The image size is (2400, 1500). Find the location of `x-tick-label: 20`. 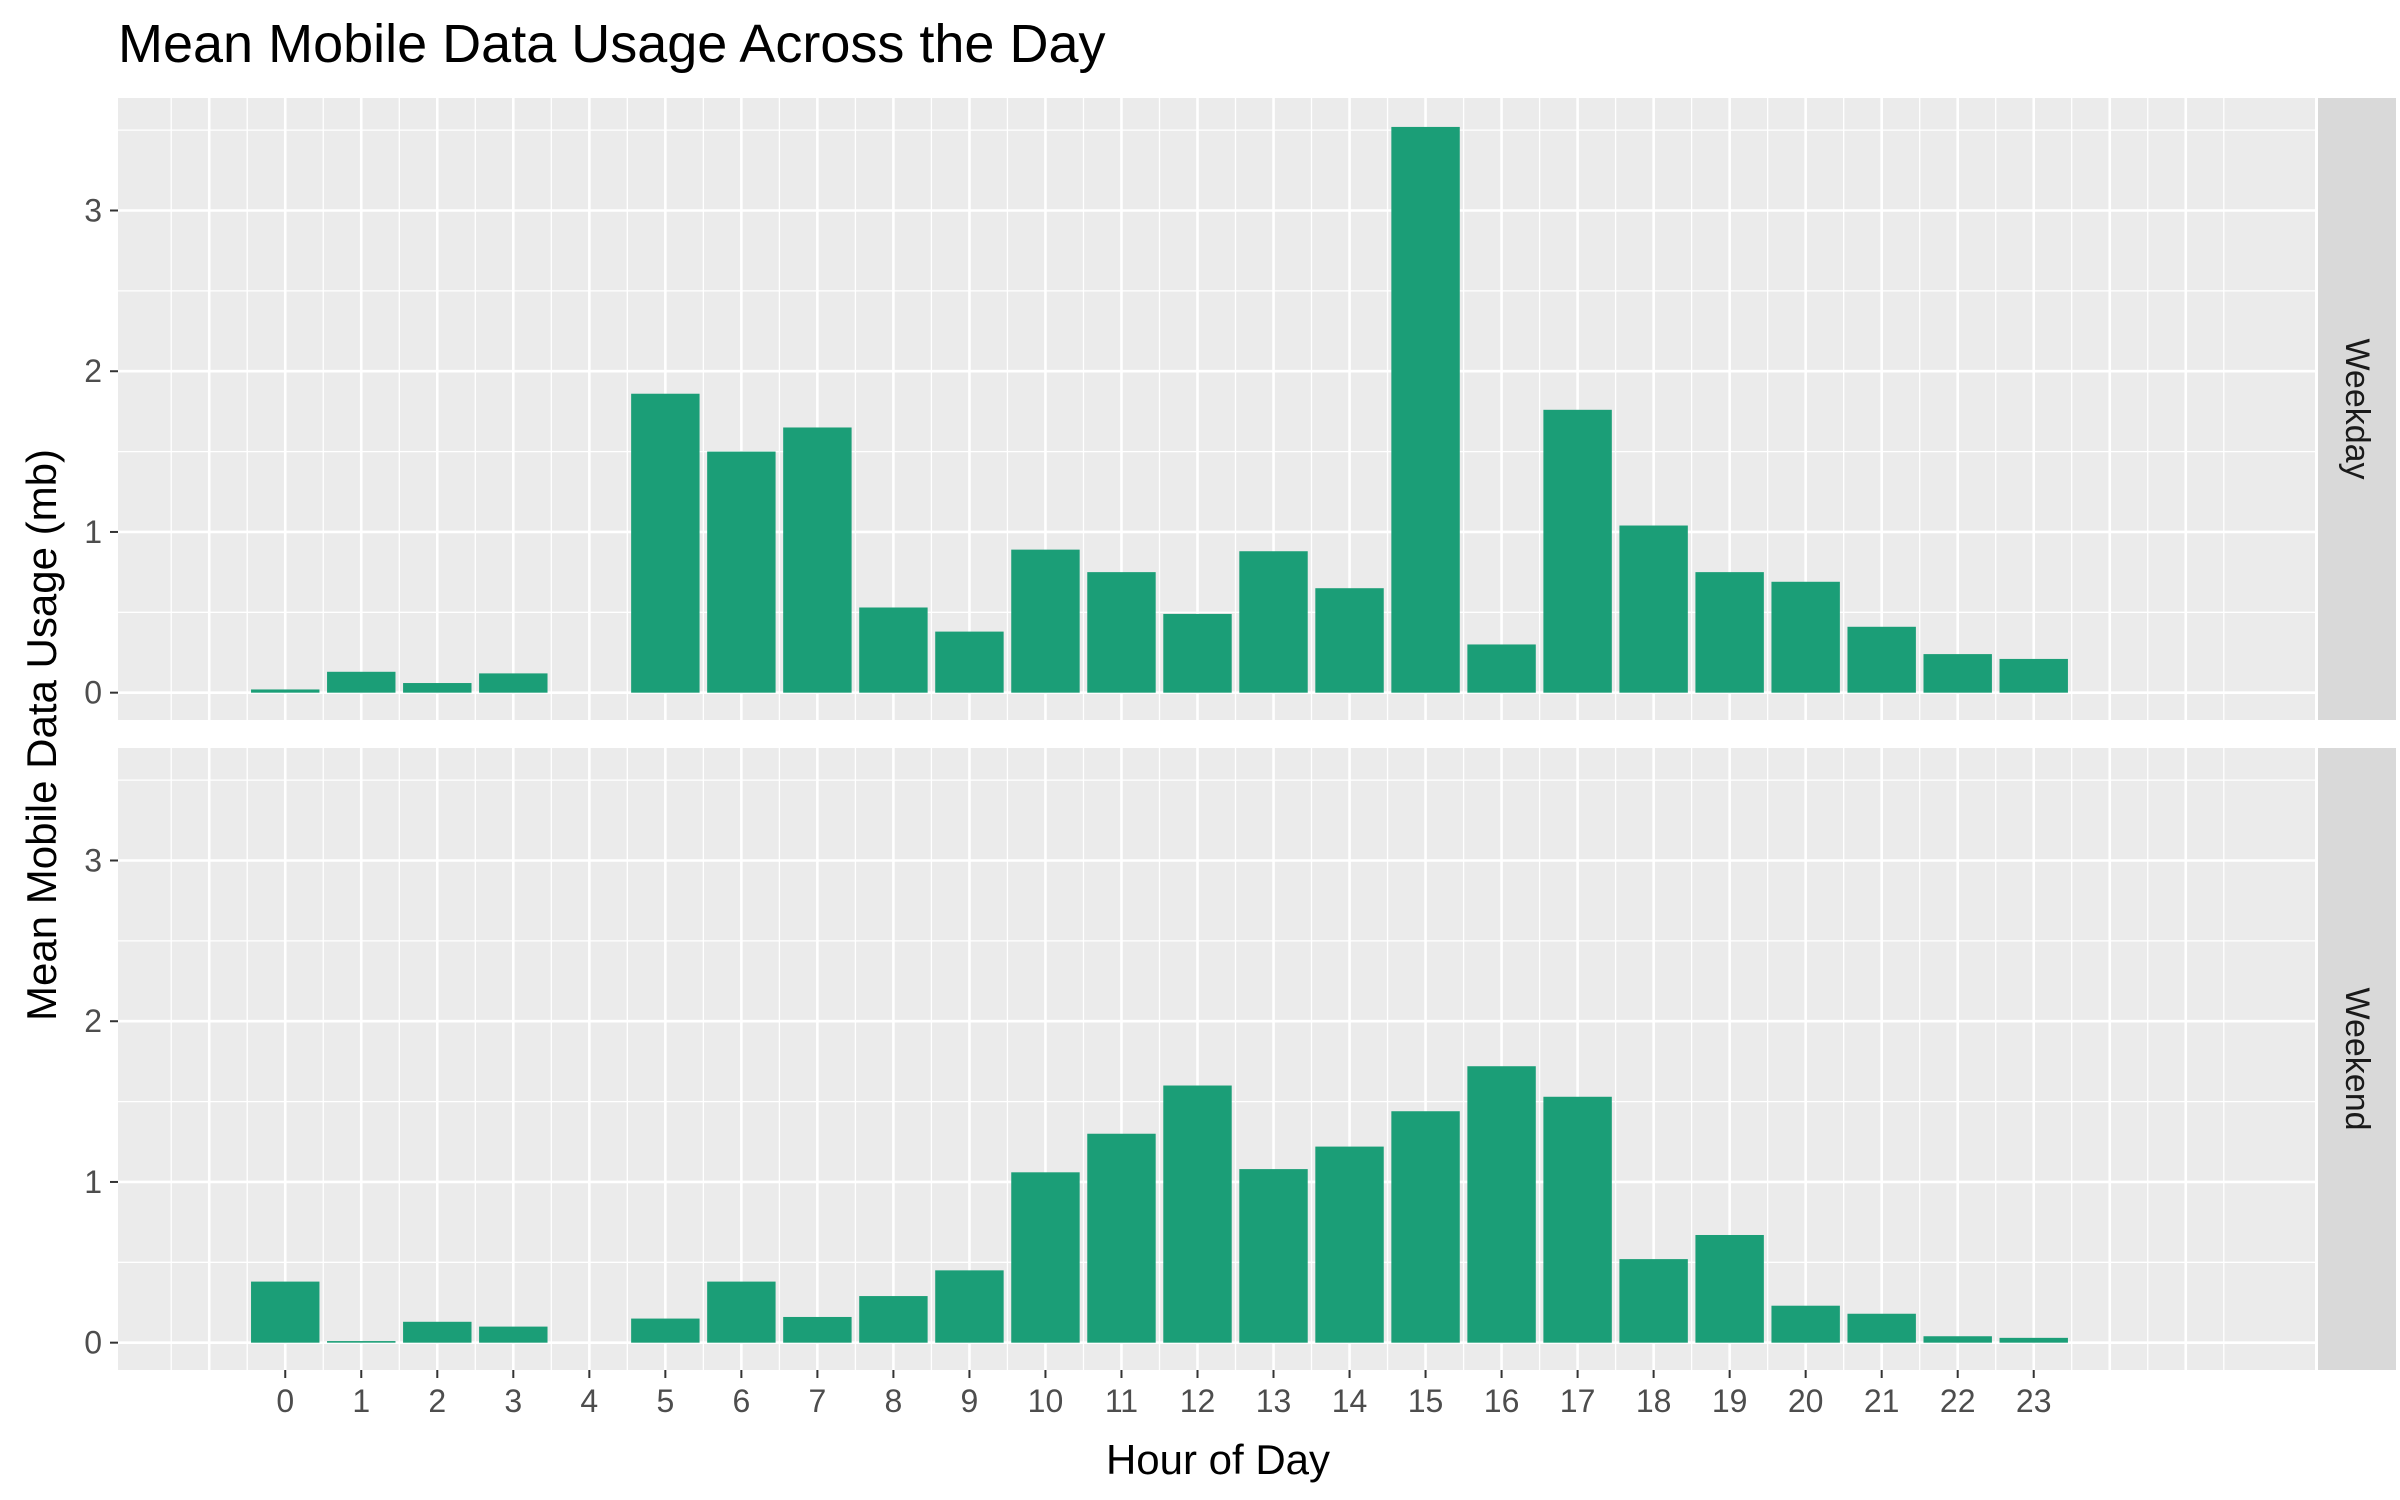

x-tick-label: 20 is located at coordinates (1806, 1401).